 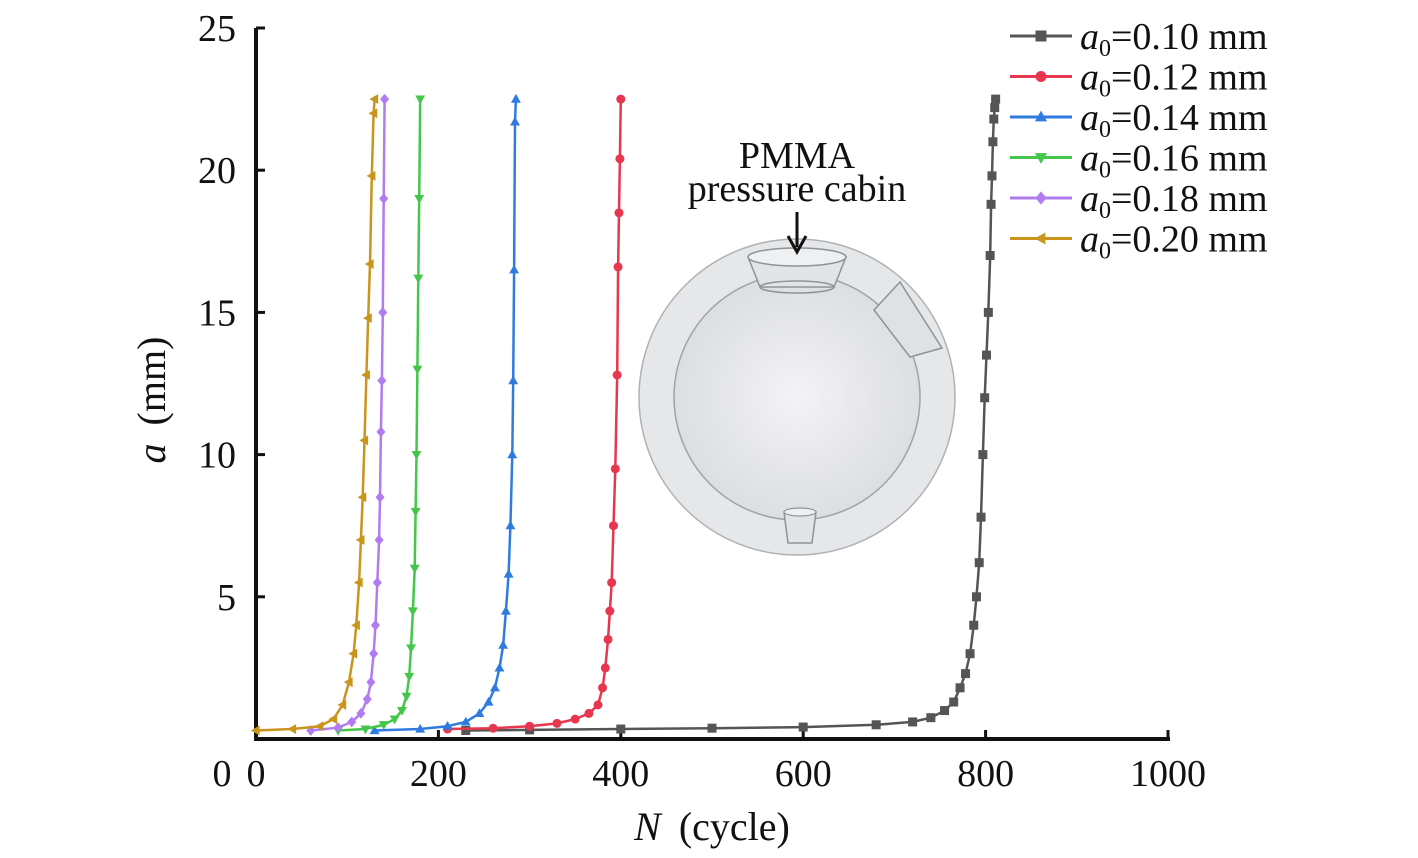 What do you see at coordinates (151, 400) in the screenshot?
I see `y-axis-title: a (mm)` at bounding box center [151, 400].